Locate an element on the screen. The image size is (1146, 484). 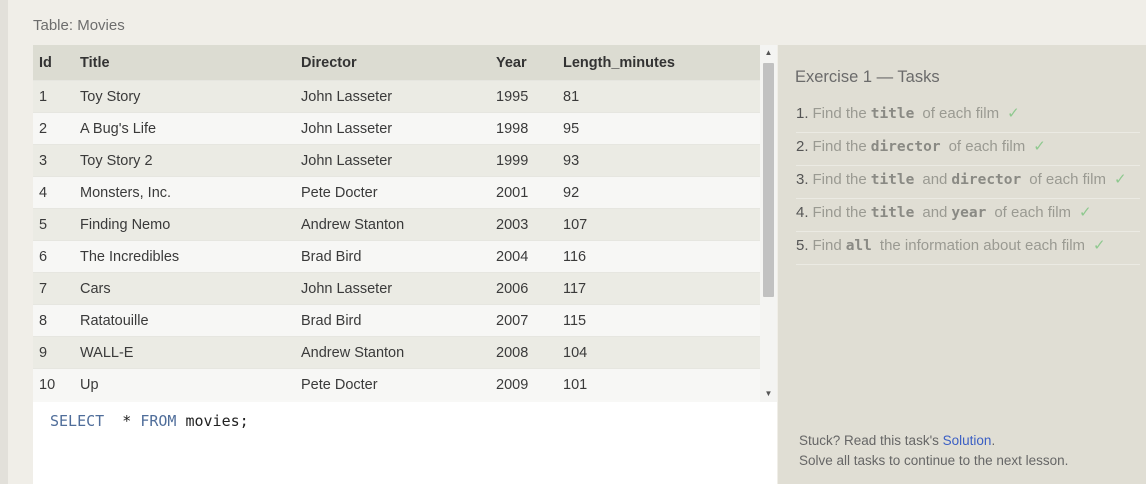
task-number: 3. is located at coordinates (802, 179).